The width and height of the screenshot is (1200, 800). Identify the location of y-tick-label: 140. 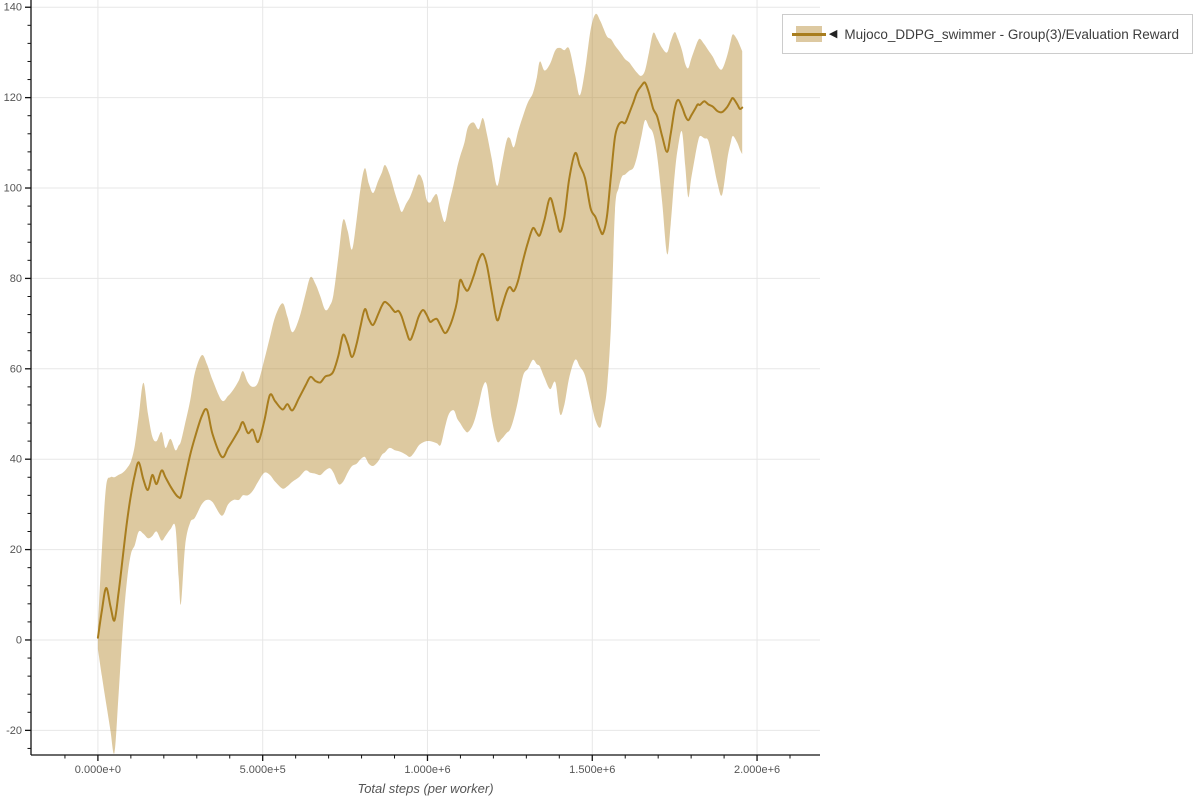
(13, 8).